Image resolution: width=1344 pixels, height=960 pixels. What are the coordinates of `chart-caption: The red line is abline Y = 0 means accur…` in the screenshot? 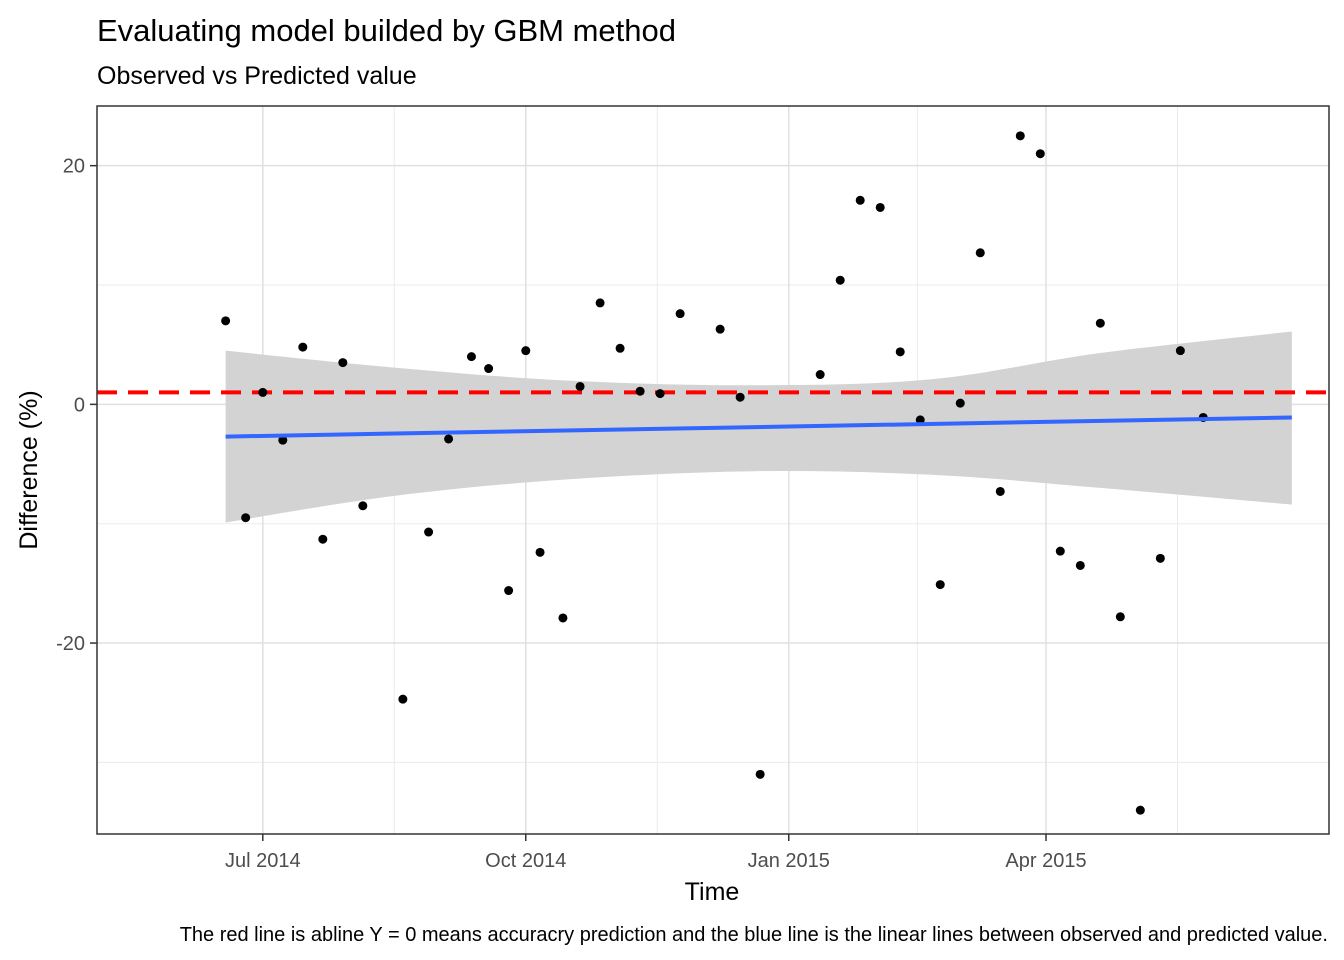 It's located at (754, 935).